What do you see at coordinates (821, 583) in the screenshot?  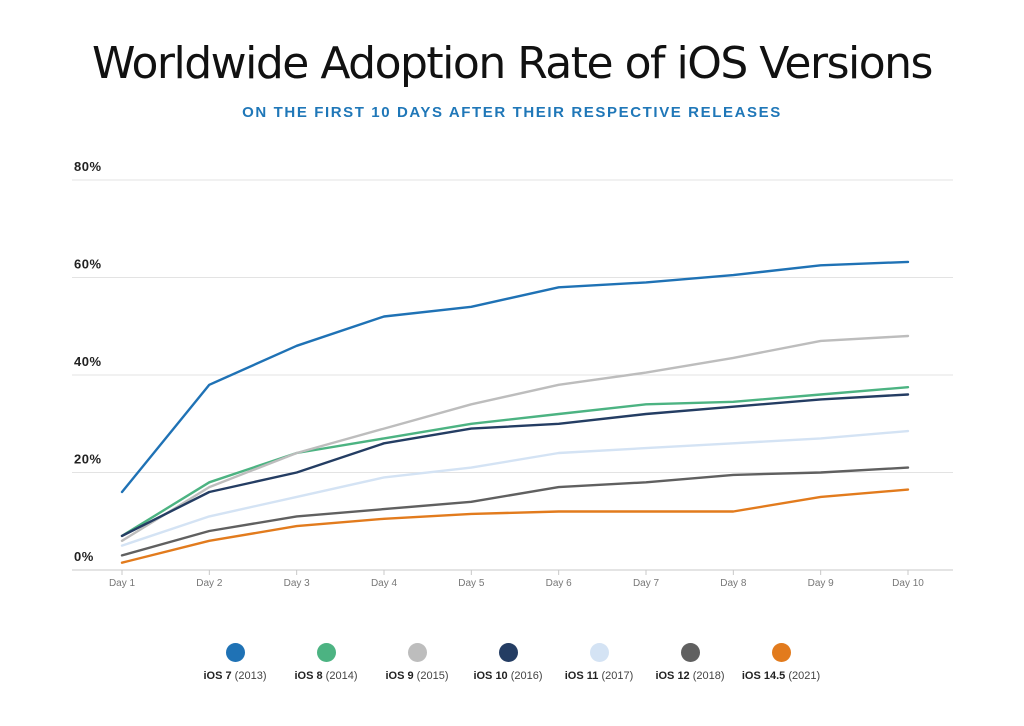 I see `x-tick-label: Day 9` at bounding box center [821, 583].